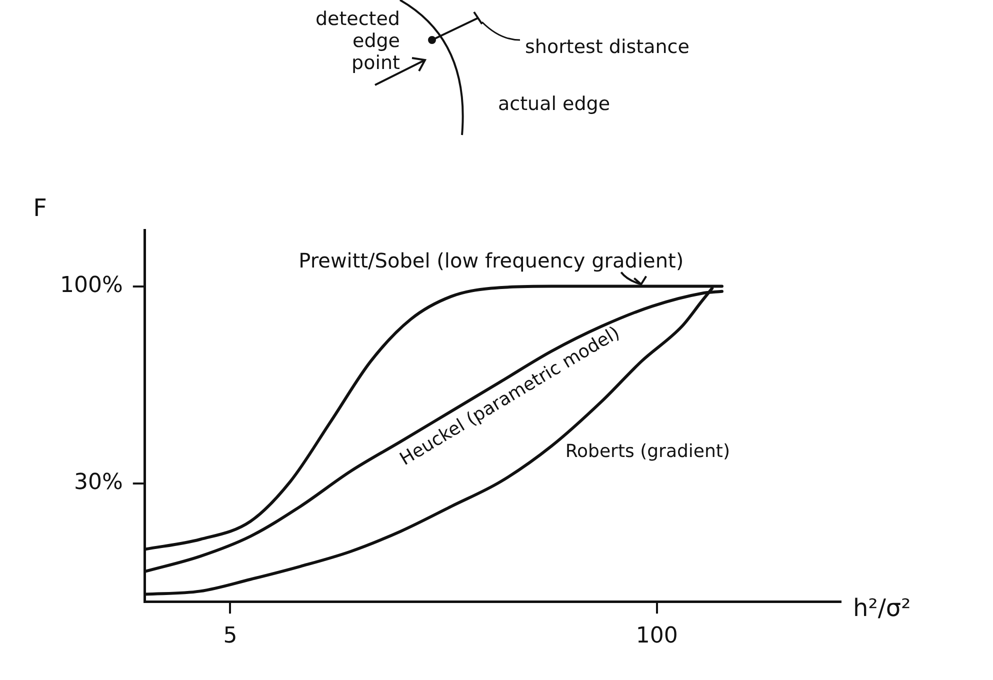  What do you see at coordinates (98, 483) in the screenshot?
I see `y-tick-label: 30%` at bounding box center [98, 483].